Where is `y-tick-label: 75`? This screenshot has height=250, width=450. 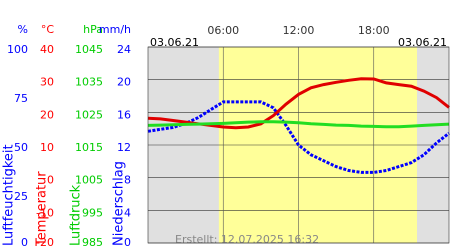
y-tick-label: 75 is located at coordinates (21, 98).